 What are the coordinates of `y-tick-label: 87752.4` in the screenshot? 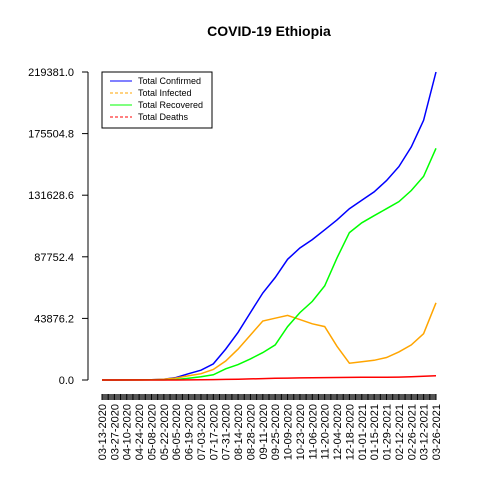 It's located at (54, 258).